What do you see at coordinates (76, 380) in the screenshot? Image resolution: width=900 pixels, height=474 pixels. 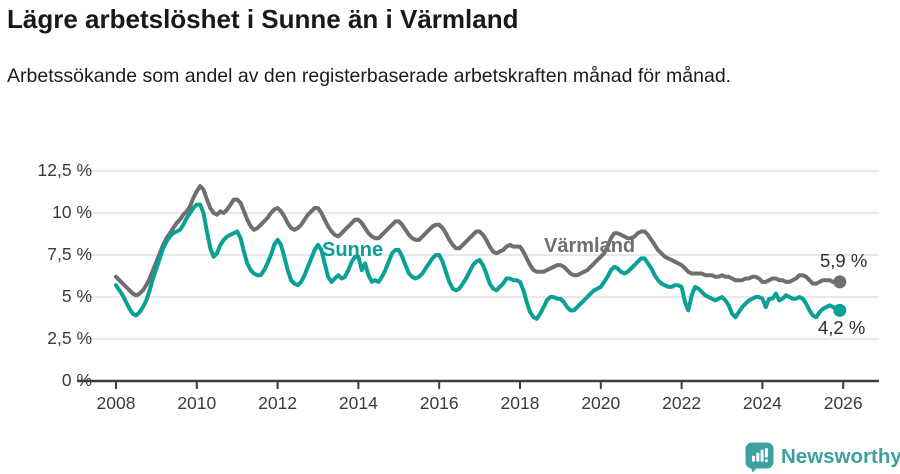 I see `y-axis-label: 0 %` at bounding box center [76, 380].